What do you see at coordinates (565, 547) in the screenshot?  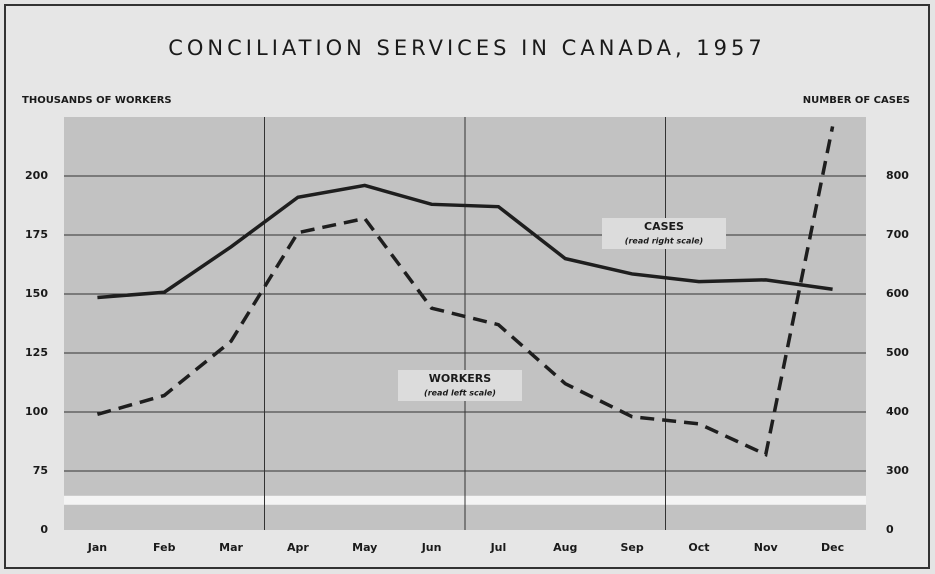 I see `x-tick-label: Aug` at bounding box center [565, 547].